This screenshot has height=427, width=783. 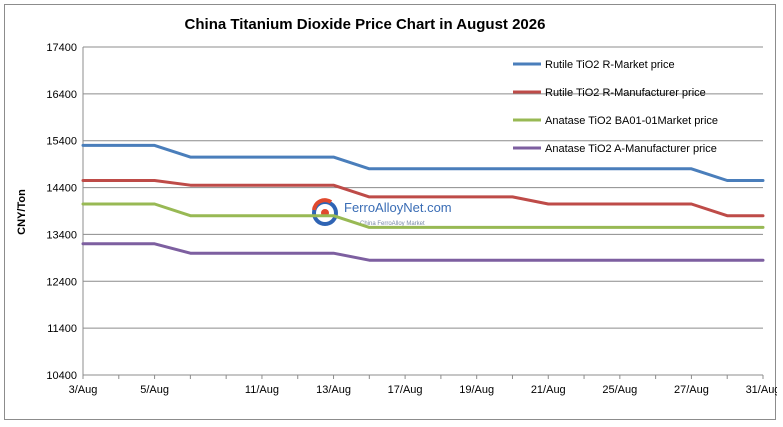 I want to click on x-tick-label: 13/Aug, so click(x=333, y=390).